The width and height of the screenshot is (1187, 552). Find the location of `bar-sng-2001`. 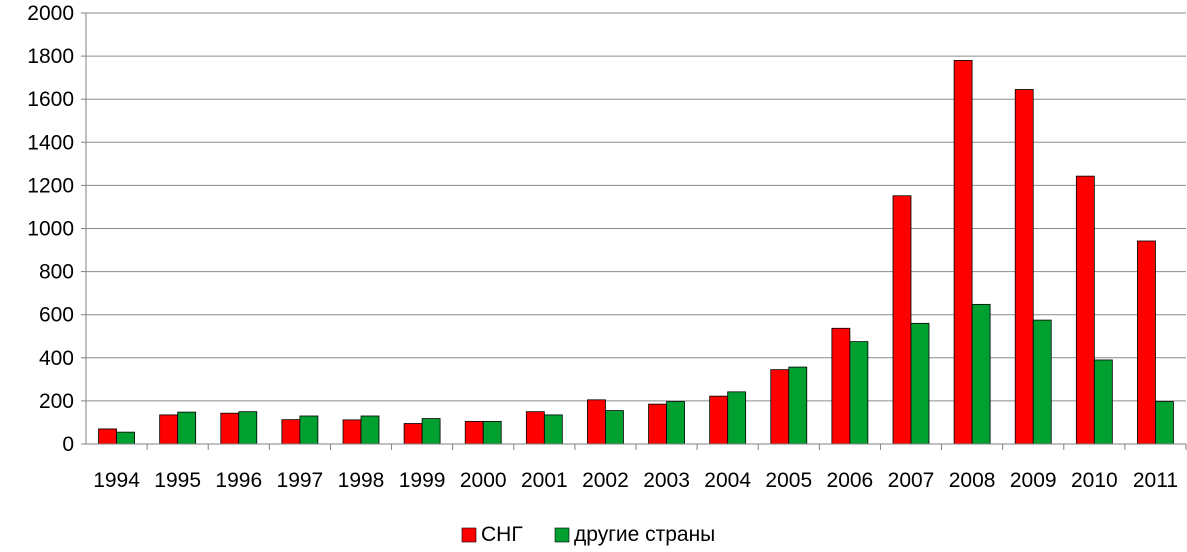

bar-sng-2001 is located at coordinates (535, 428).